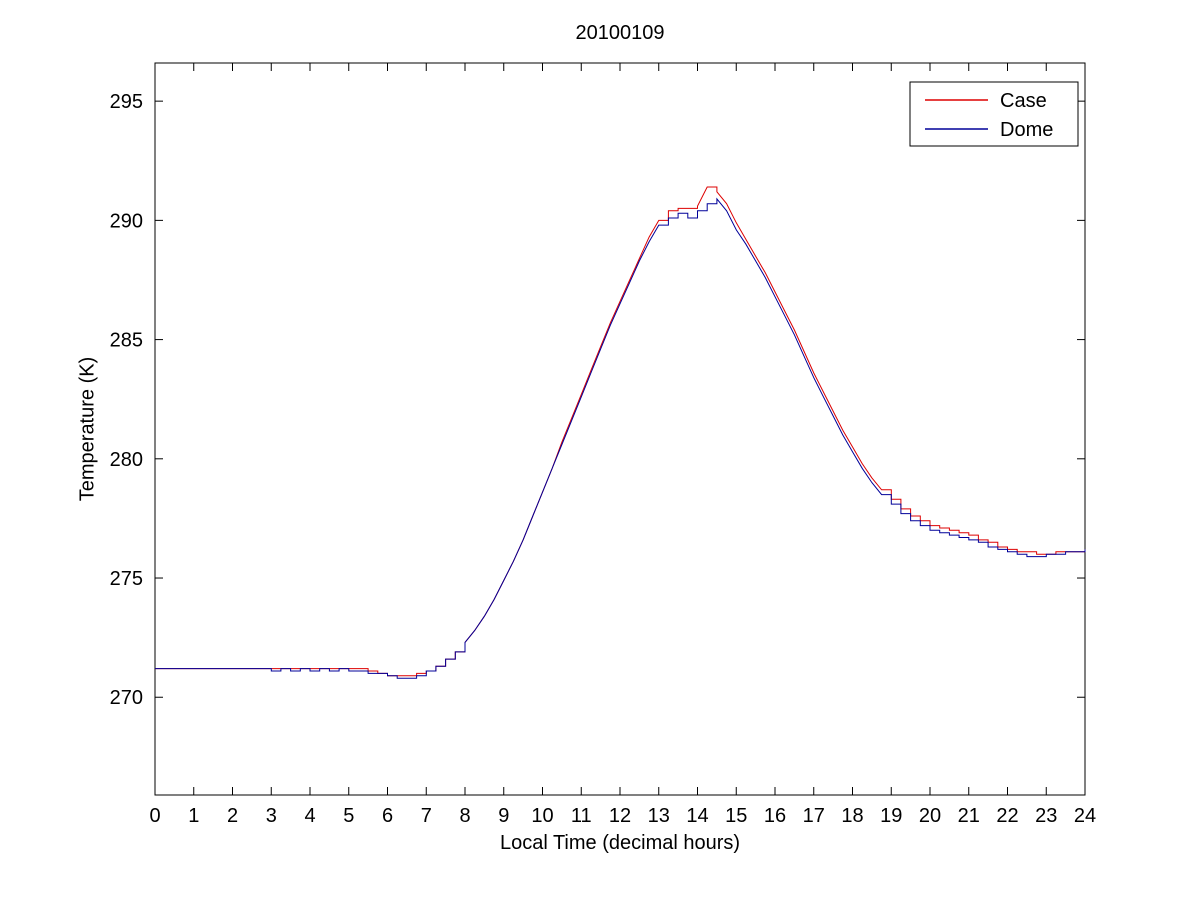 Image resolution: width=1200 pixels, height=900 pixels. I want to click on x-tick-label: 7, so click(426, 816).